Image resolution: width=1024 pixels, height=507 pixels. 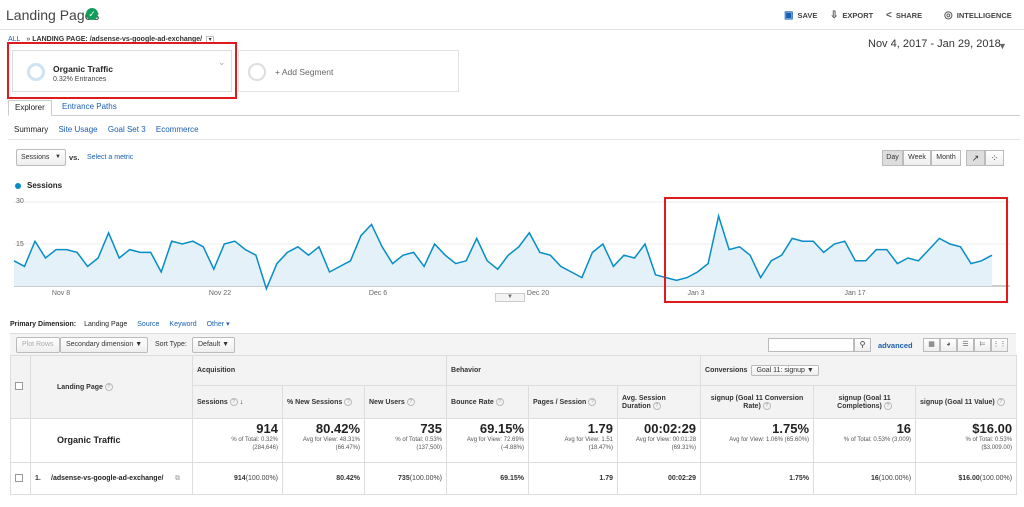 I want to click on pivot-view-icon: ⋮⋮, so click(x=999, y=345).